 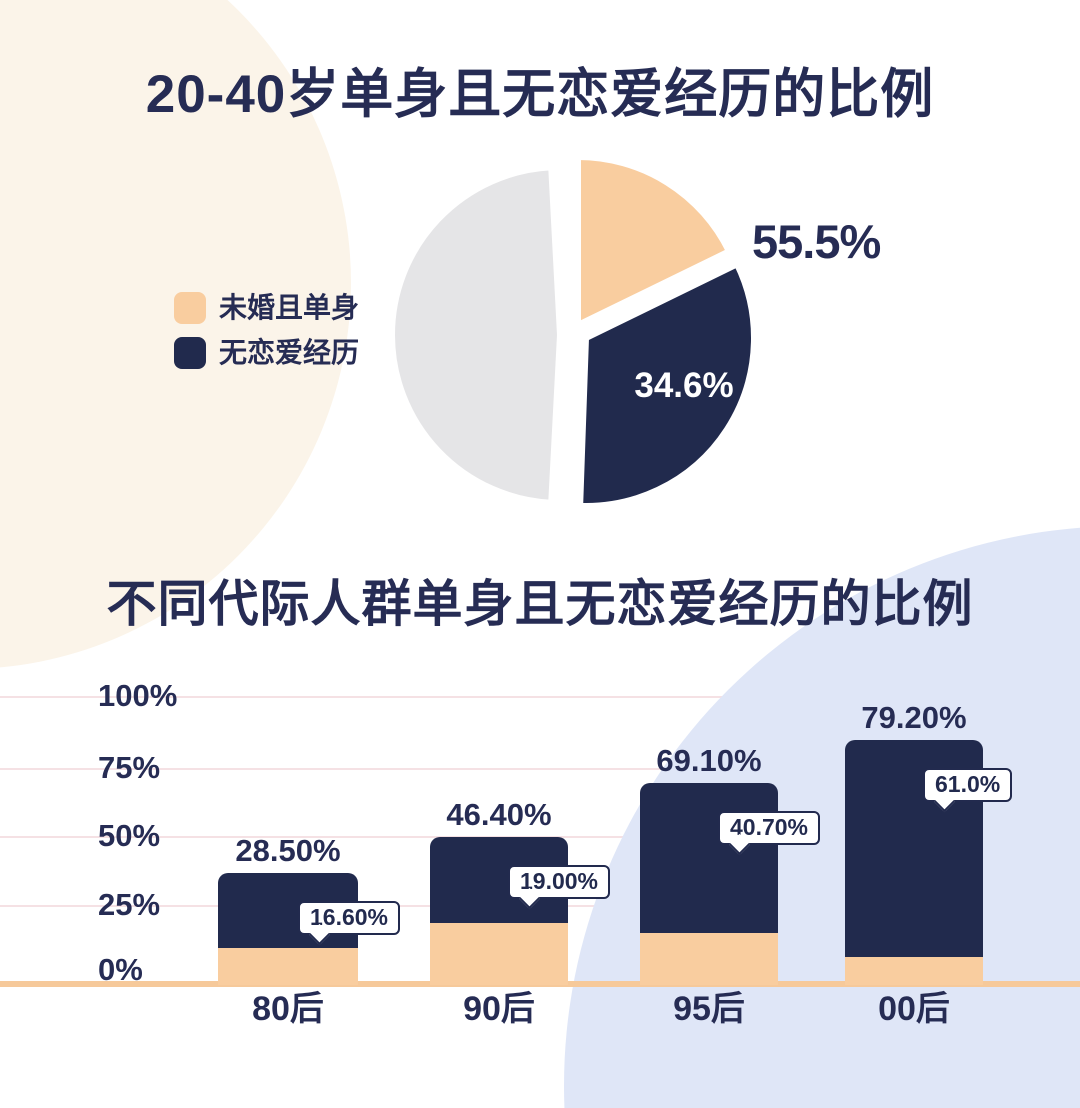 I want to click on y-axis-tick-75: 75%, so click(x=129, y=767).